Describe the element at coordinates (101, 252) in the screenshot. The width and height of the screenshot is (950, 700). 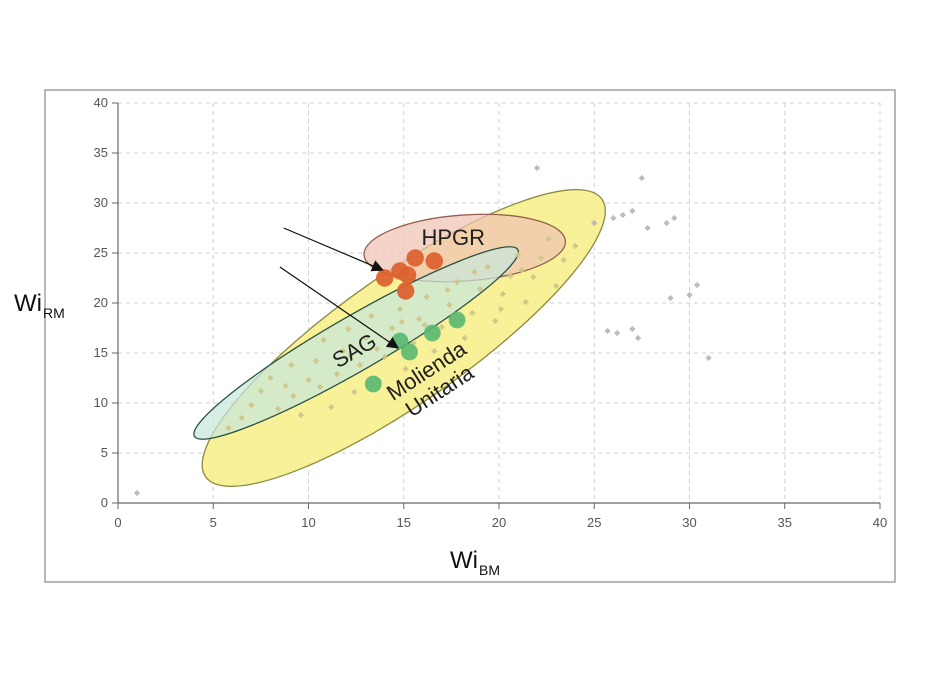
I see `y-tick-label: 25` at that location.